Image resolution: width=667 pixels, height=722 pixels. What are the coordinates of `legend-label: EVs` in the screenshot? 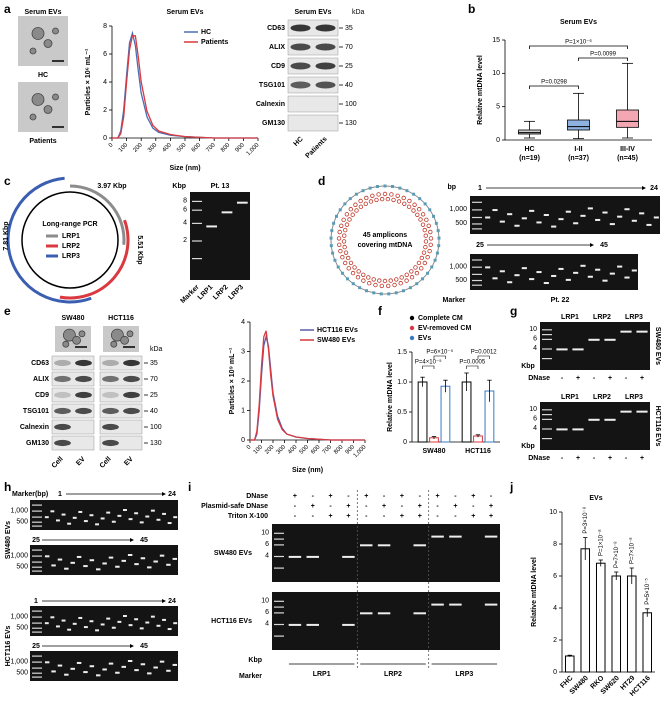 It's located at (424, 338).